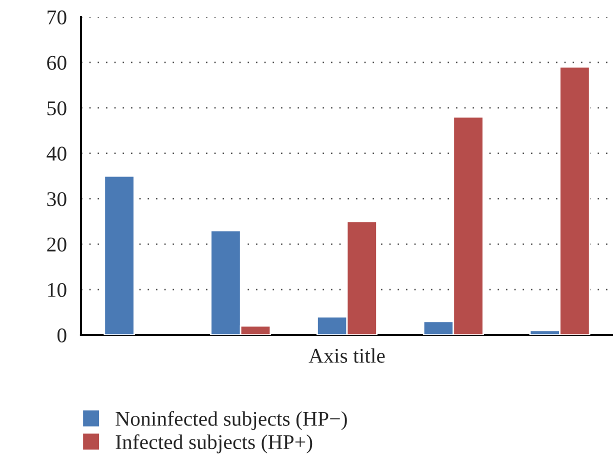  What do you see at coordinates (56, 153) in the screenshot?
I see `y-tick-label: 40` at bounding box center [56, 153].